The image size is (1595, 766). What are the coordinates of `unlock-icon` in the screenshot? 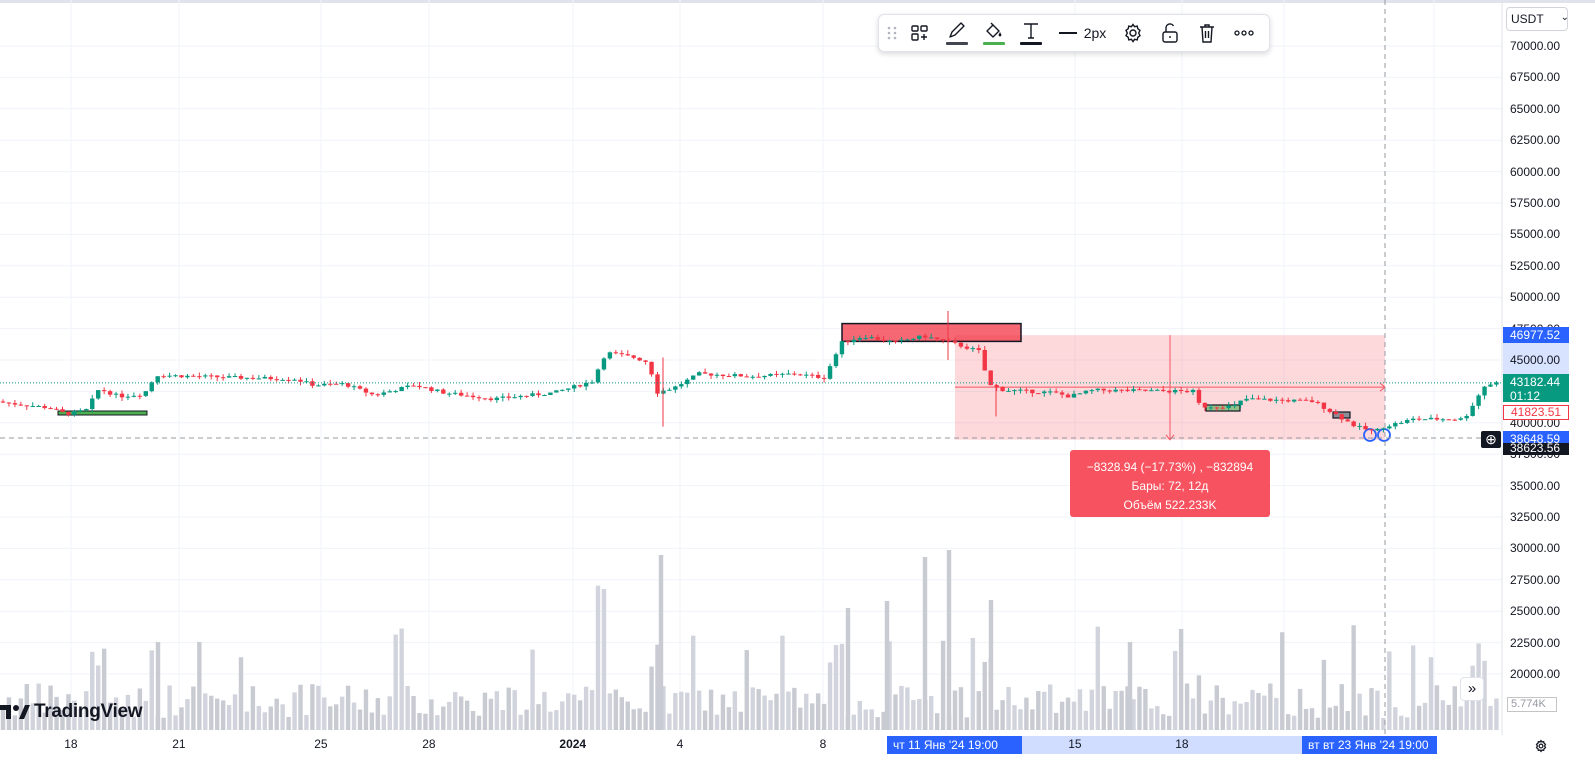 It's located at (1170, 33).